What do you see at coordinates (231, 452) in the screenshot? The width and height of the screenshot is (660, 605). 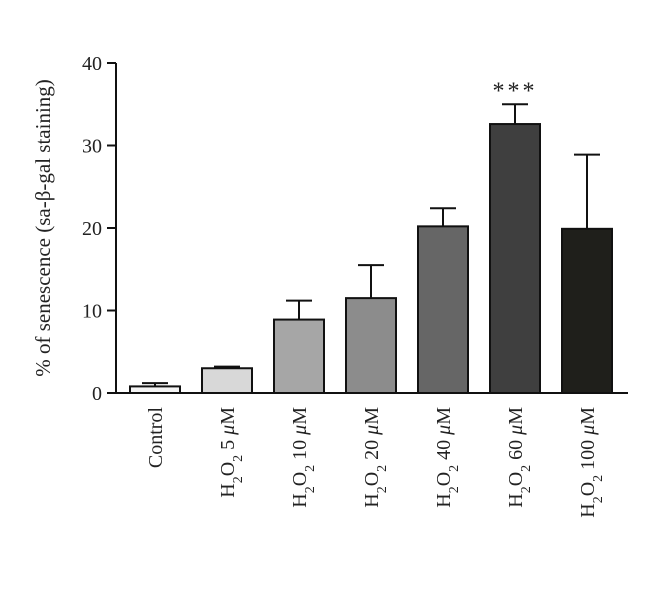 I see `x-tick-label: H2O2 5 μM` at bounding box center [231, 452].